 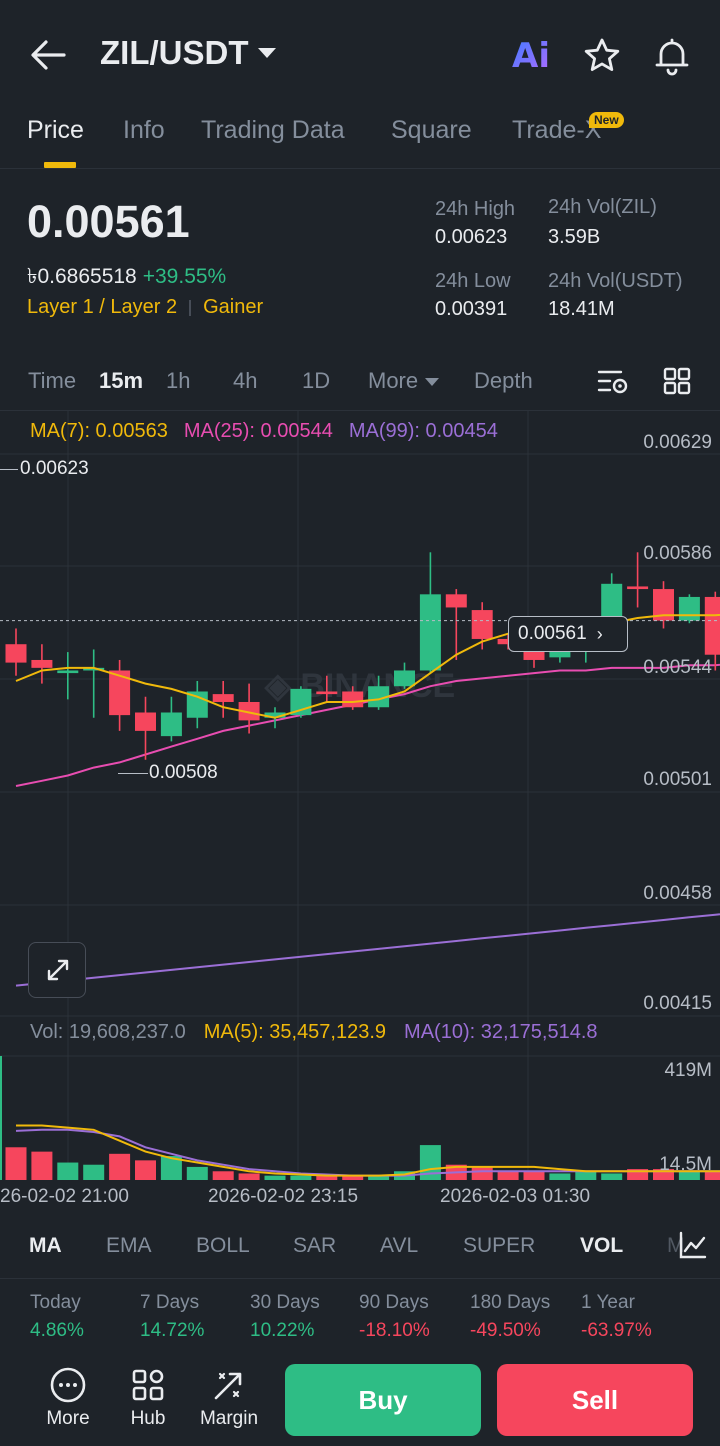 What do you see at coordinates (121, 380) in the screenshot?
I see `interval-15m: 15m` at bounding box center [121, 380].